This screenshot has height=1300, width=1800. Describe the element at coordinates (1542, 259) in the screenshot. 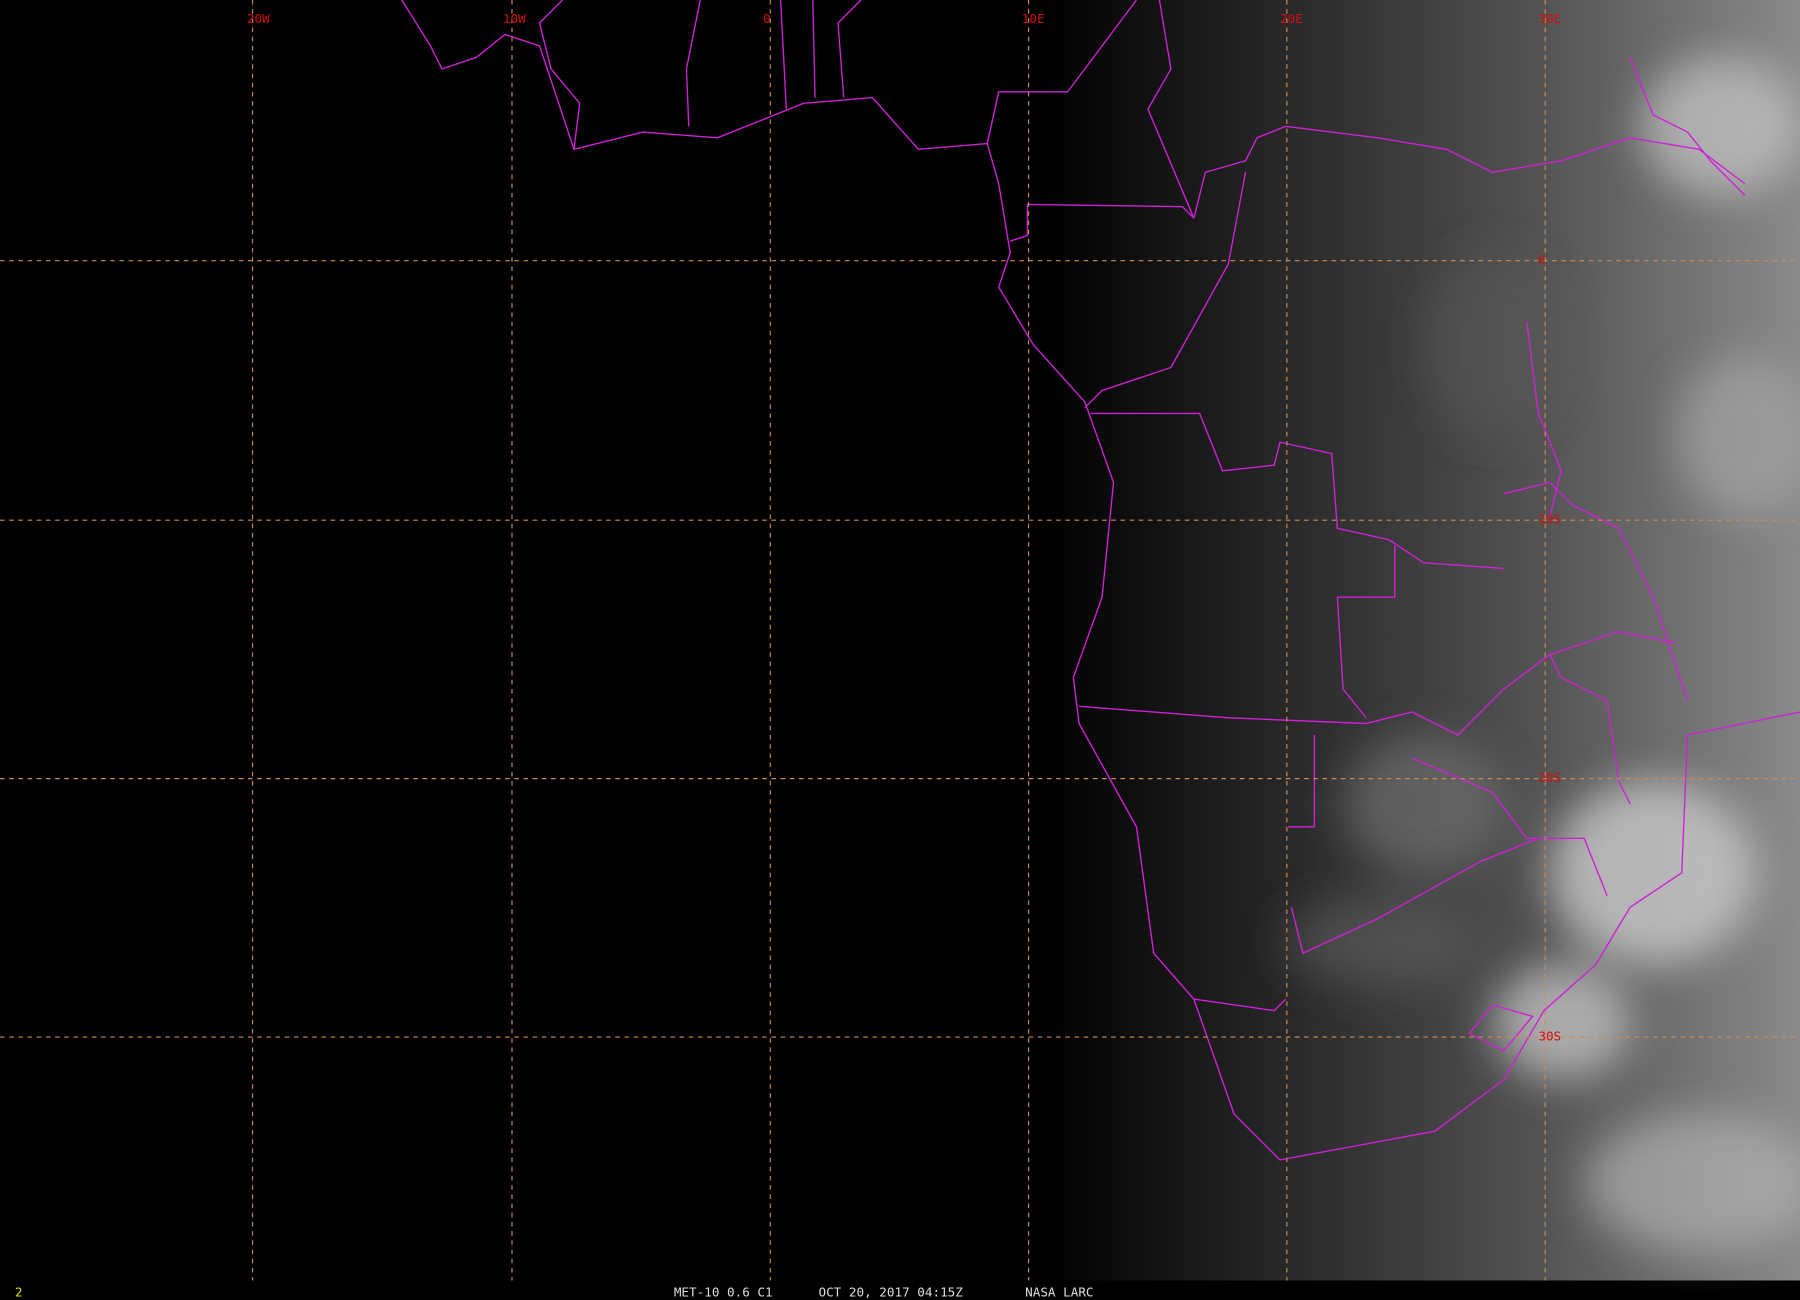

I see `lat-label: 0` at that location.